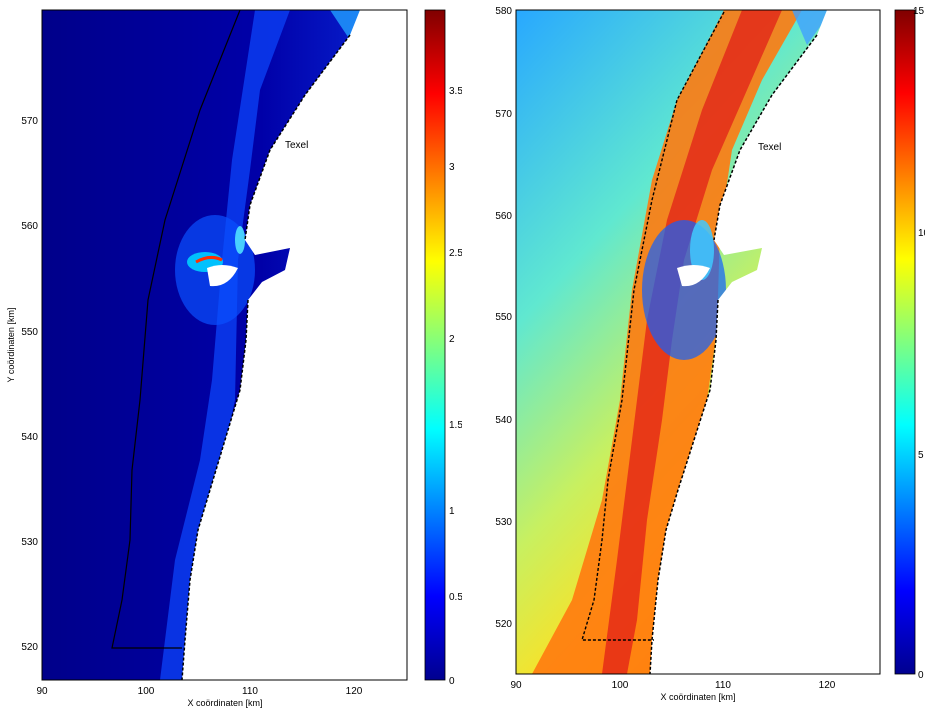 The image size is (925, 708). Describe the element at coordinates (769, 147) in the screenshot. I see `right-place-label-texel: Texel` at that location.